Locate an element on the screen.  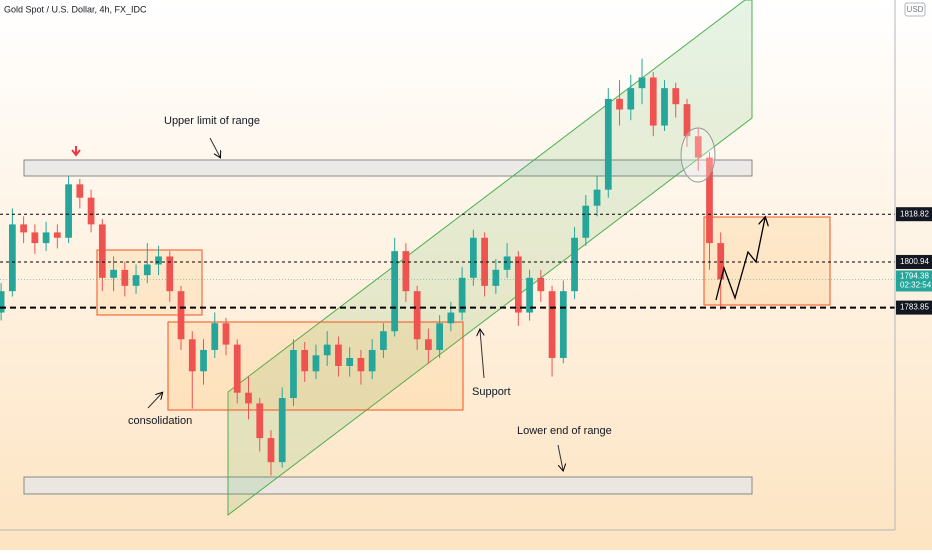
consolidation-box is located at coordinates (149, 282).